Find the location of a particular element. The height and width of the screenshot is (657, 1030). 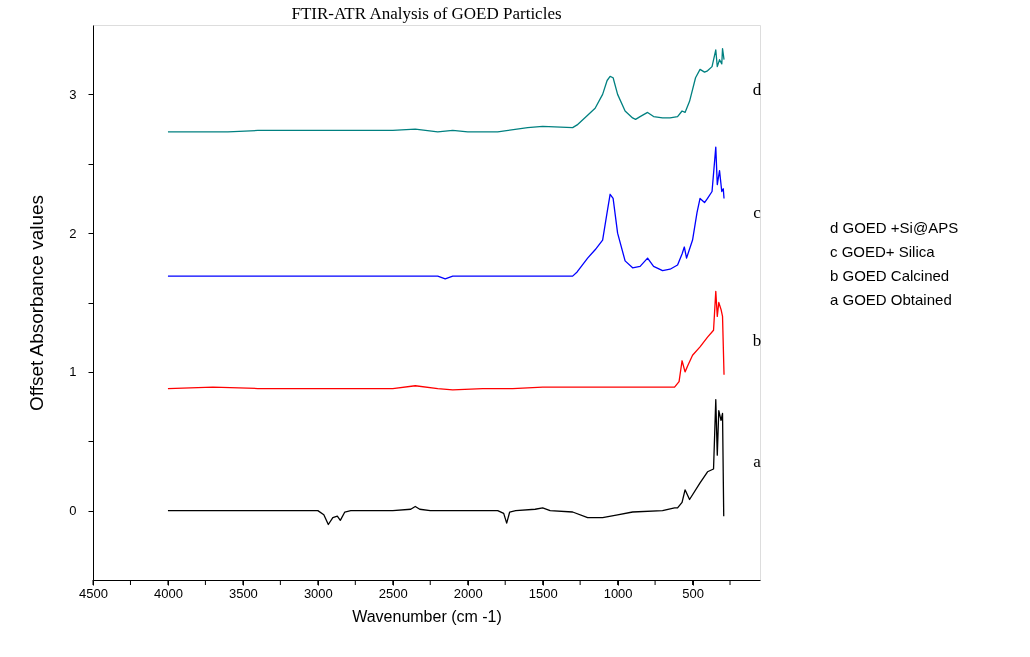

x-axis-title: Wavenumber (cm -1) is located at coordinates (427, 616).